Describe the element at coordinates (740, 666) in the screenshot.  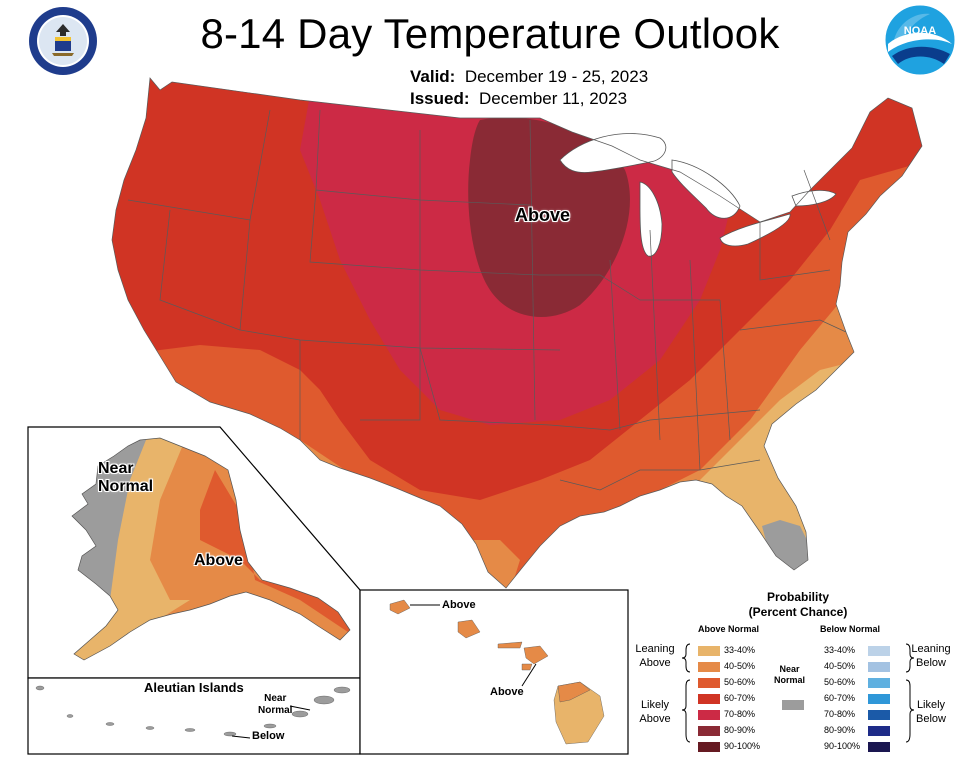
I see `above-bin-label: 40-50%` at that location.